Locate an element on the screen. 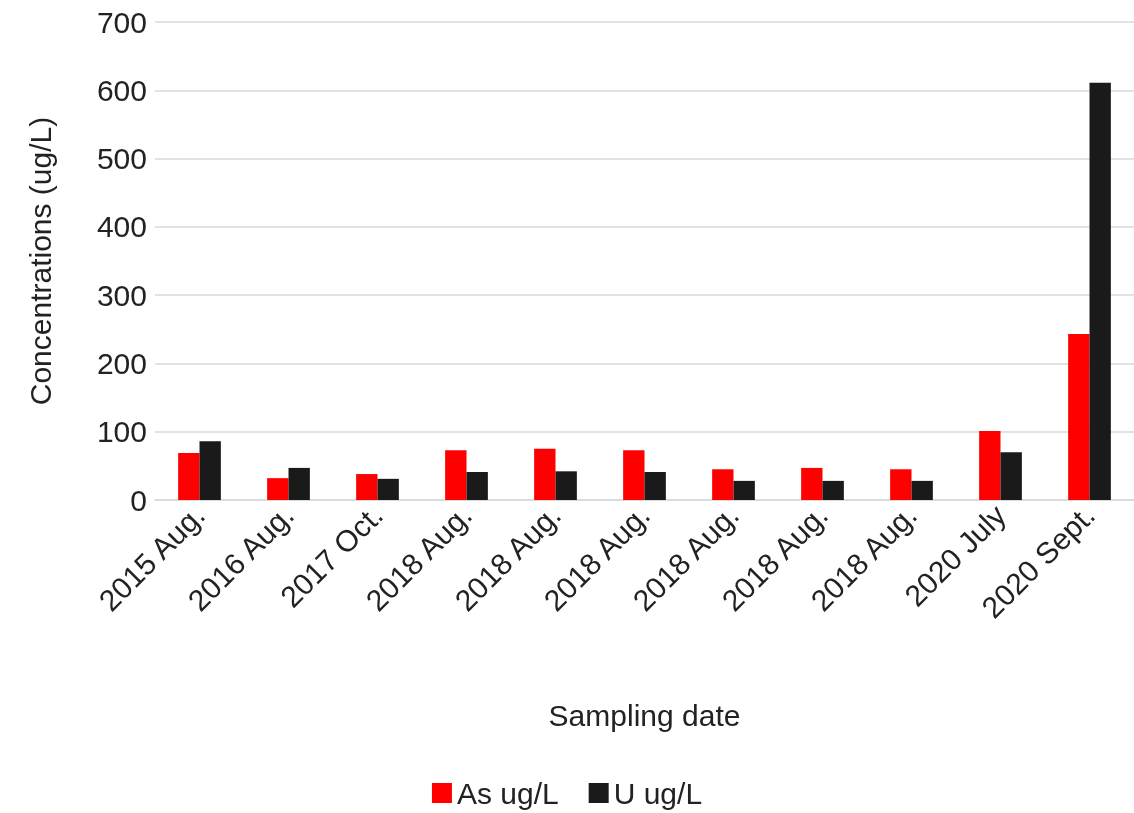 This screenshot has width=1134, height=813. y-tick-label: 400 is located at coordinates (121, 227).